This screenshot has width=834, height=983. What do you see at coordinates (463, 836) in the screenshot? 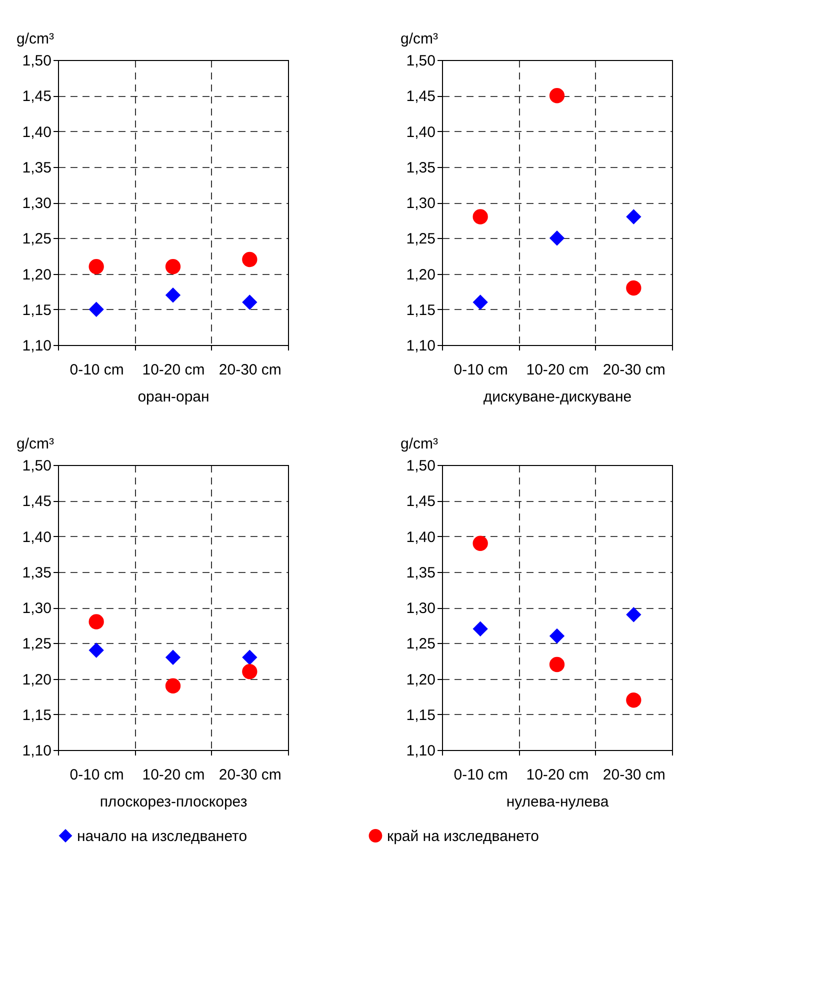
I see `legend-label: край на изследването` at bounding box center [463, 836].